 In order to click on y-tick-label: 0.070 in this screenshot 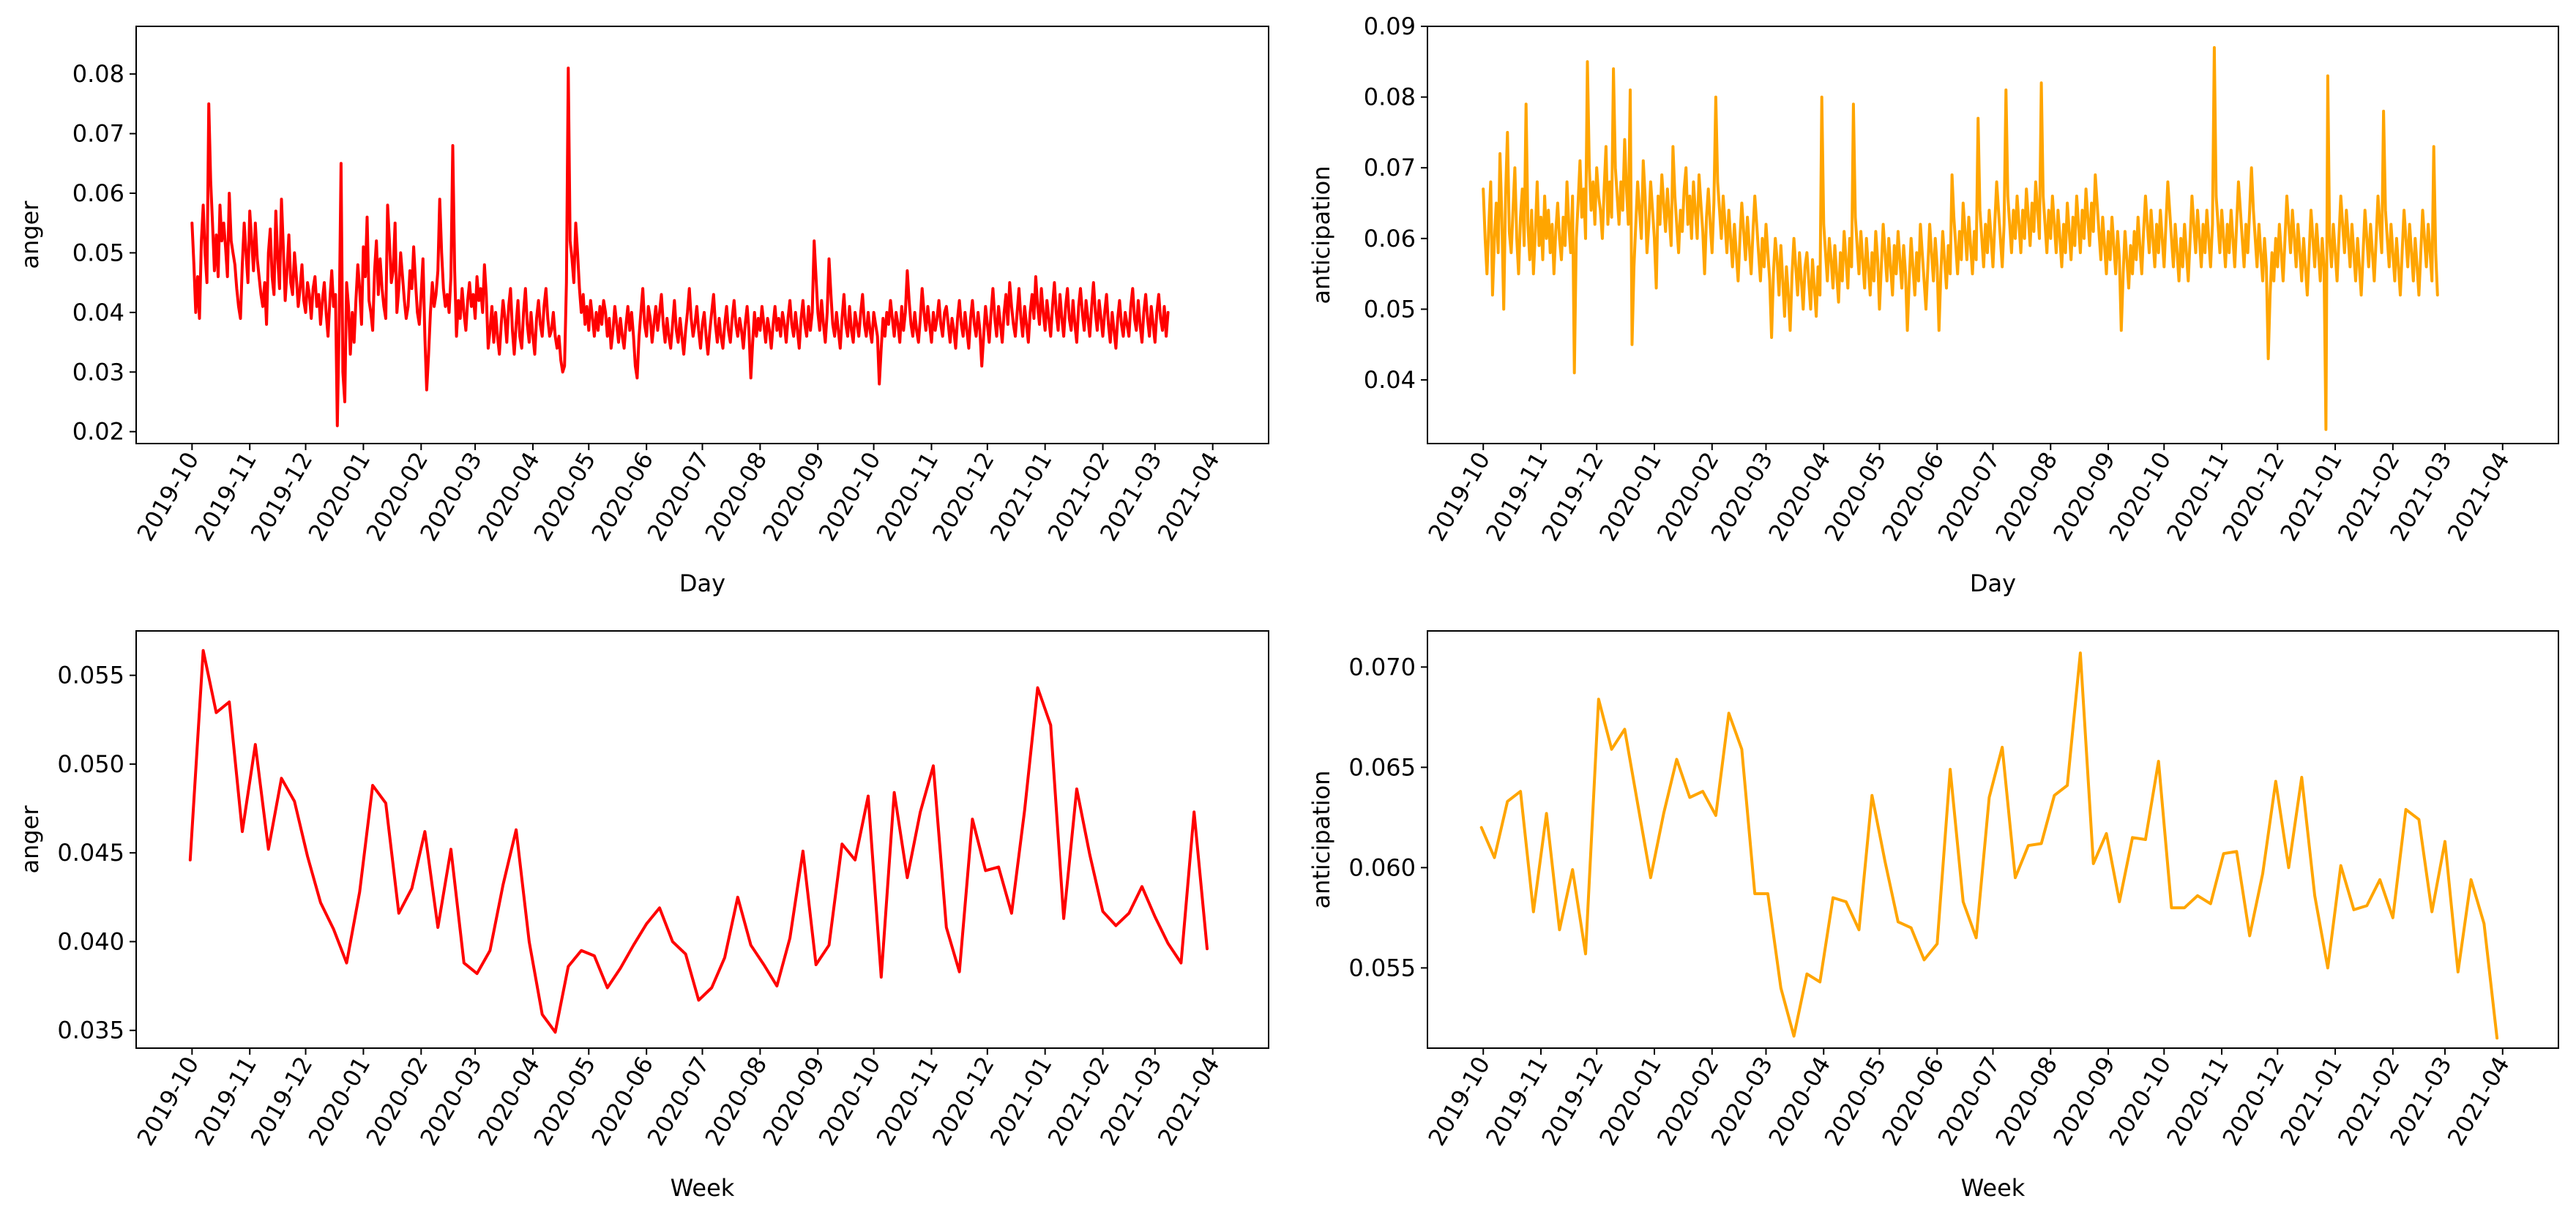, I will do `click(1382, 667)`.